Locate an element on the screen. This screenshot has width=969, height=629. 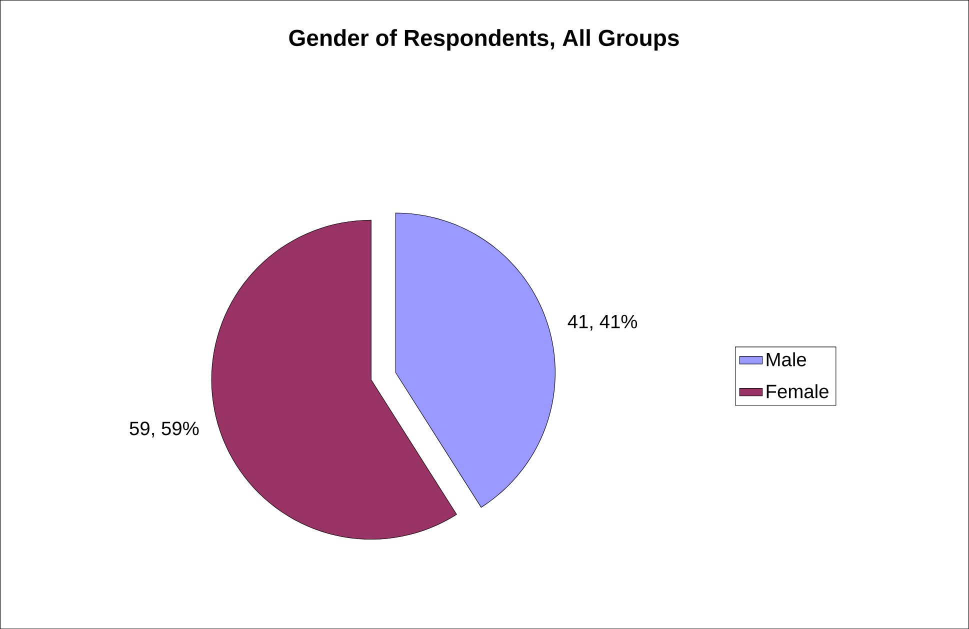
legend-label: Female is located at coordinates (797, 391).